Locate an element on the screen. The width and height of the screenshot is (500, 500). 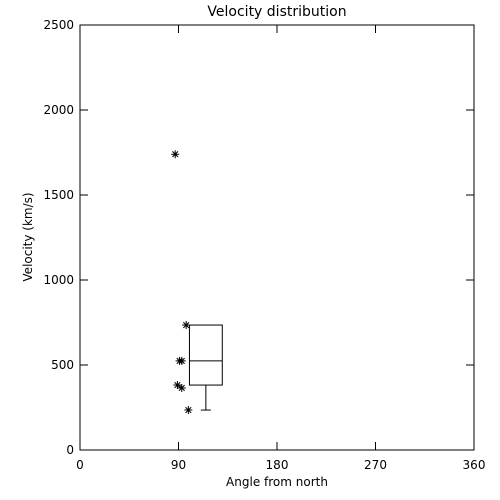
y-tick-label: 0 is located at coordinates (70, 450).